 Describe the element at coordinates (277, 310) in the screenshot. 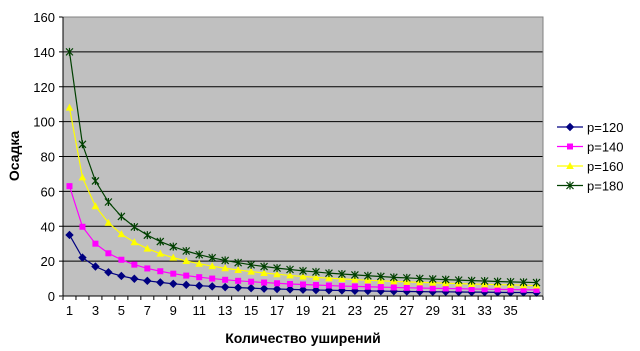

I see `x-tick-label: 17` at that location.